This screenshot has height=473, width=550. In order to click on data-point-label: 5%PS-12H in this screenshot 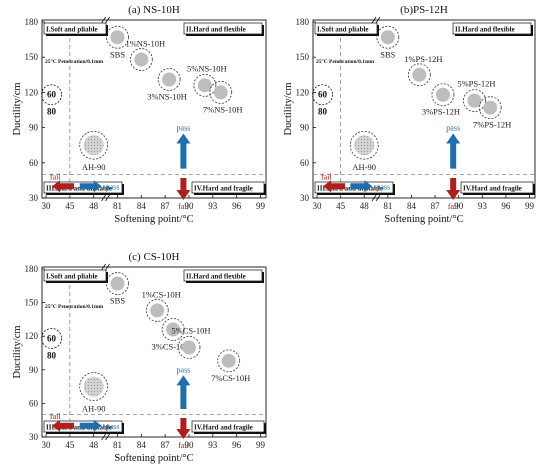, I will do `click(476, 84)`.